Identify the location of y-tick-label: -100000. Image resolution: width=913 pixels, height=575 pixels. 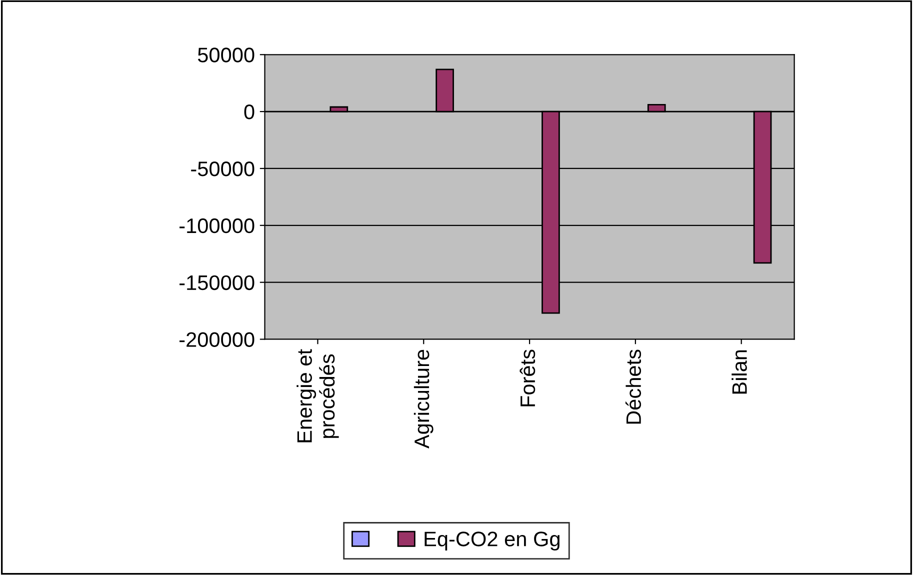
(217, 226).